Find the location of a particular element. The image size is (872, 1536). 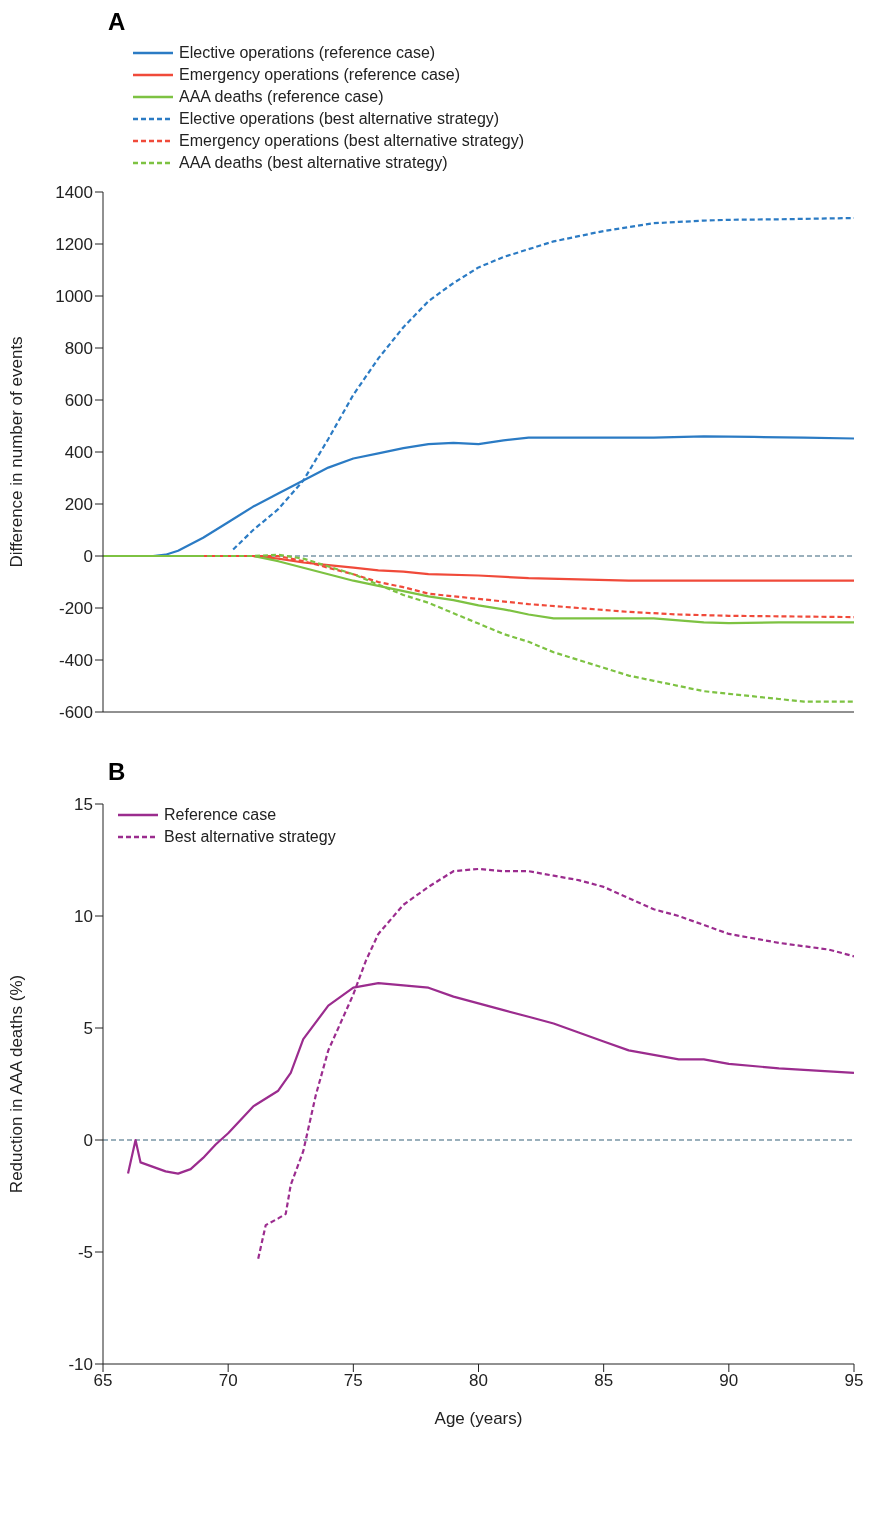

y-tick-label: 600 is located at coordinates (78, 401).